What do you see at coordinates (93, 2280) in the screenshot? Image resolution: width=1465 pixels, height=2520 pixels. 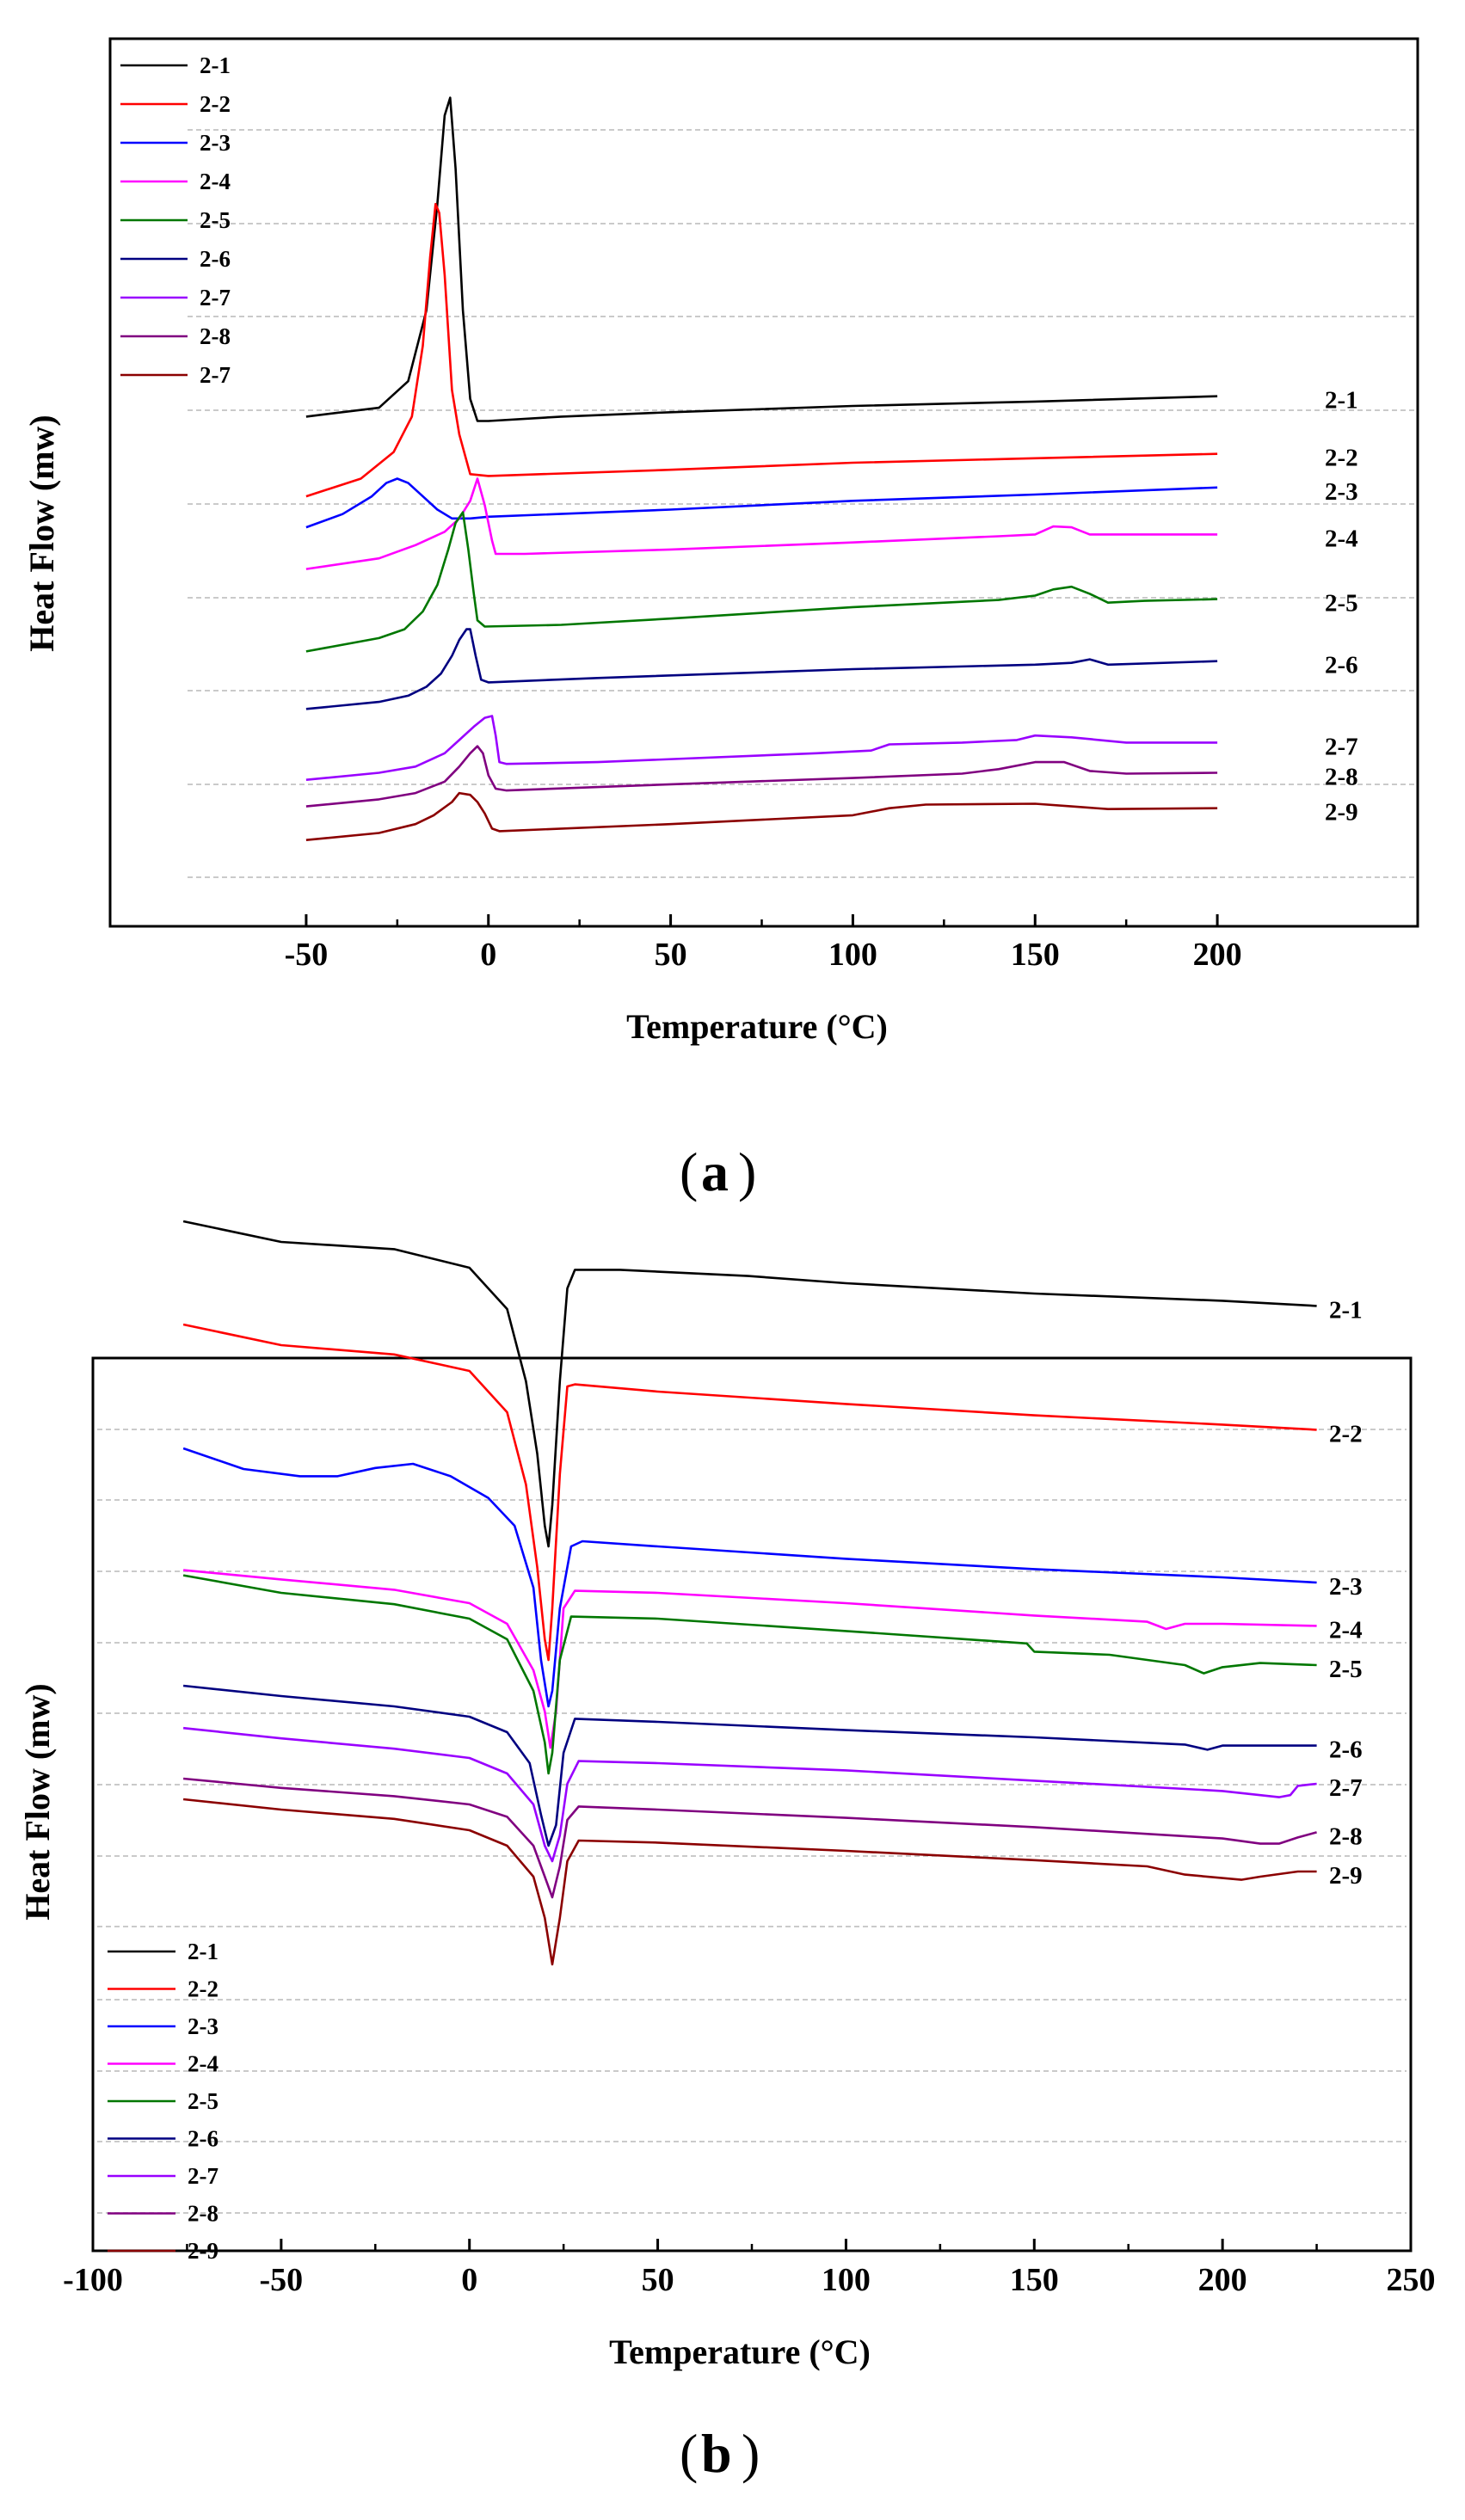 I see `x-tick-label: -100` at bounding box center [93, 2280].